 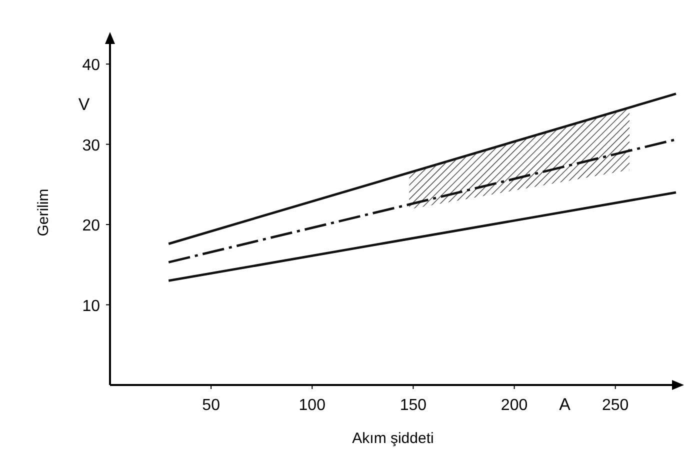 I want to click on x-axis-title: Akım şiddeti, so click(x=393, y=438).